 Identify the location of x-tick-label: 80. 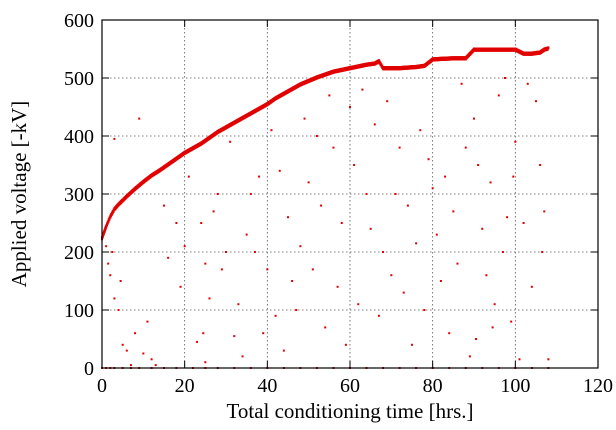
(433, 386).